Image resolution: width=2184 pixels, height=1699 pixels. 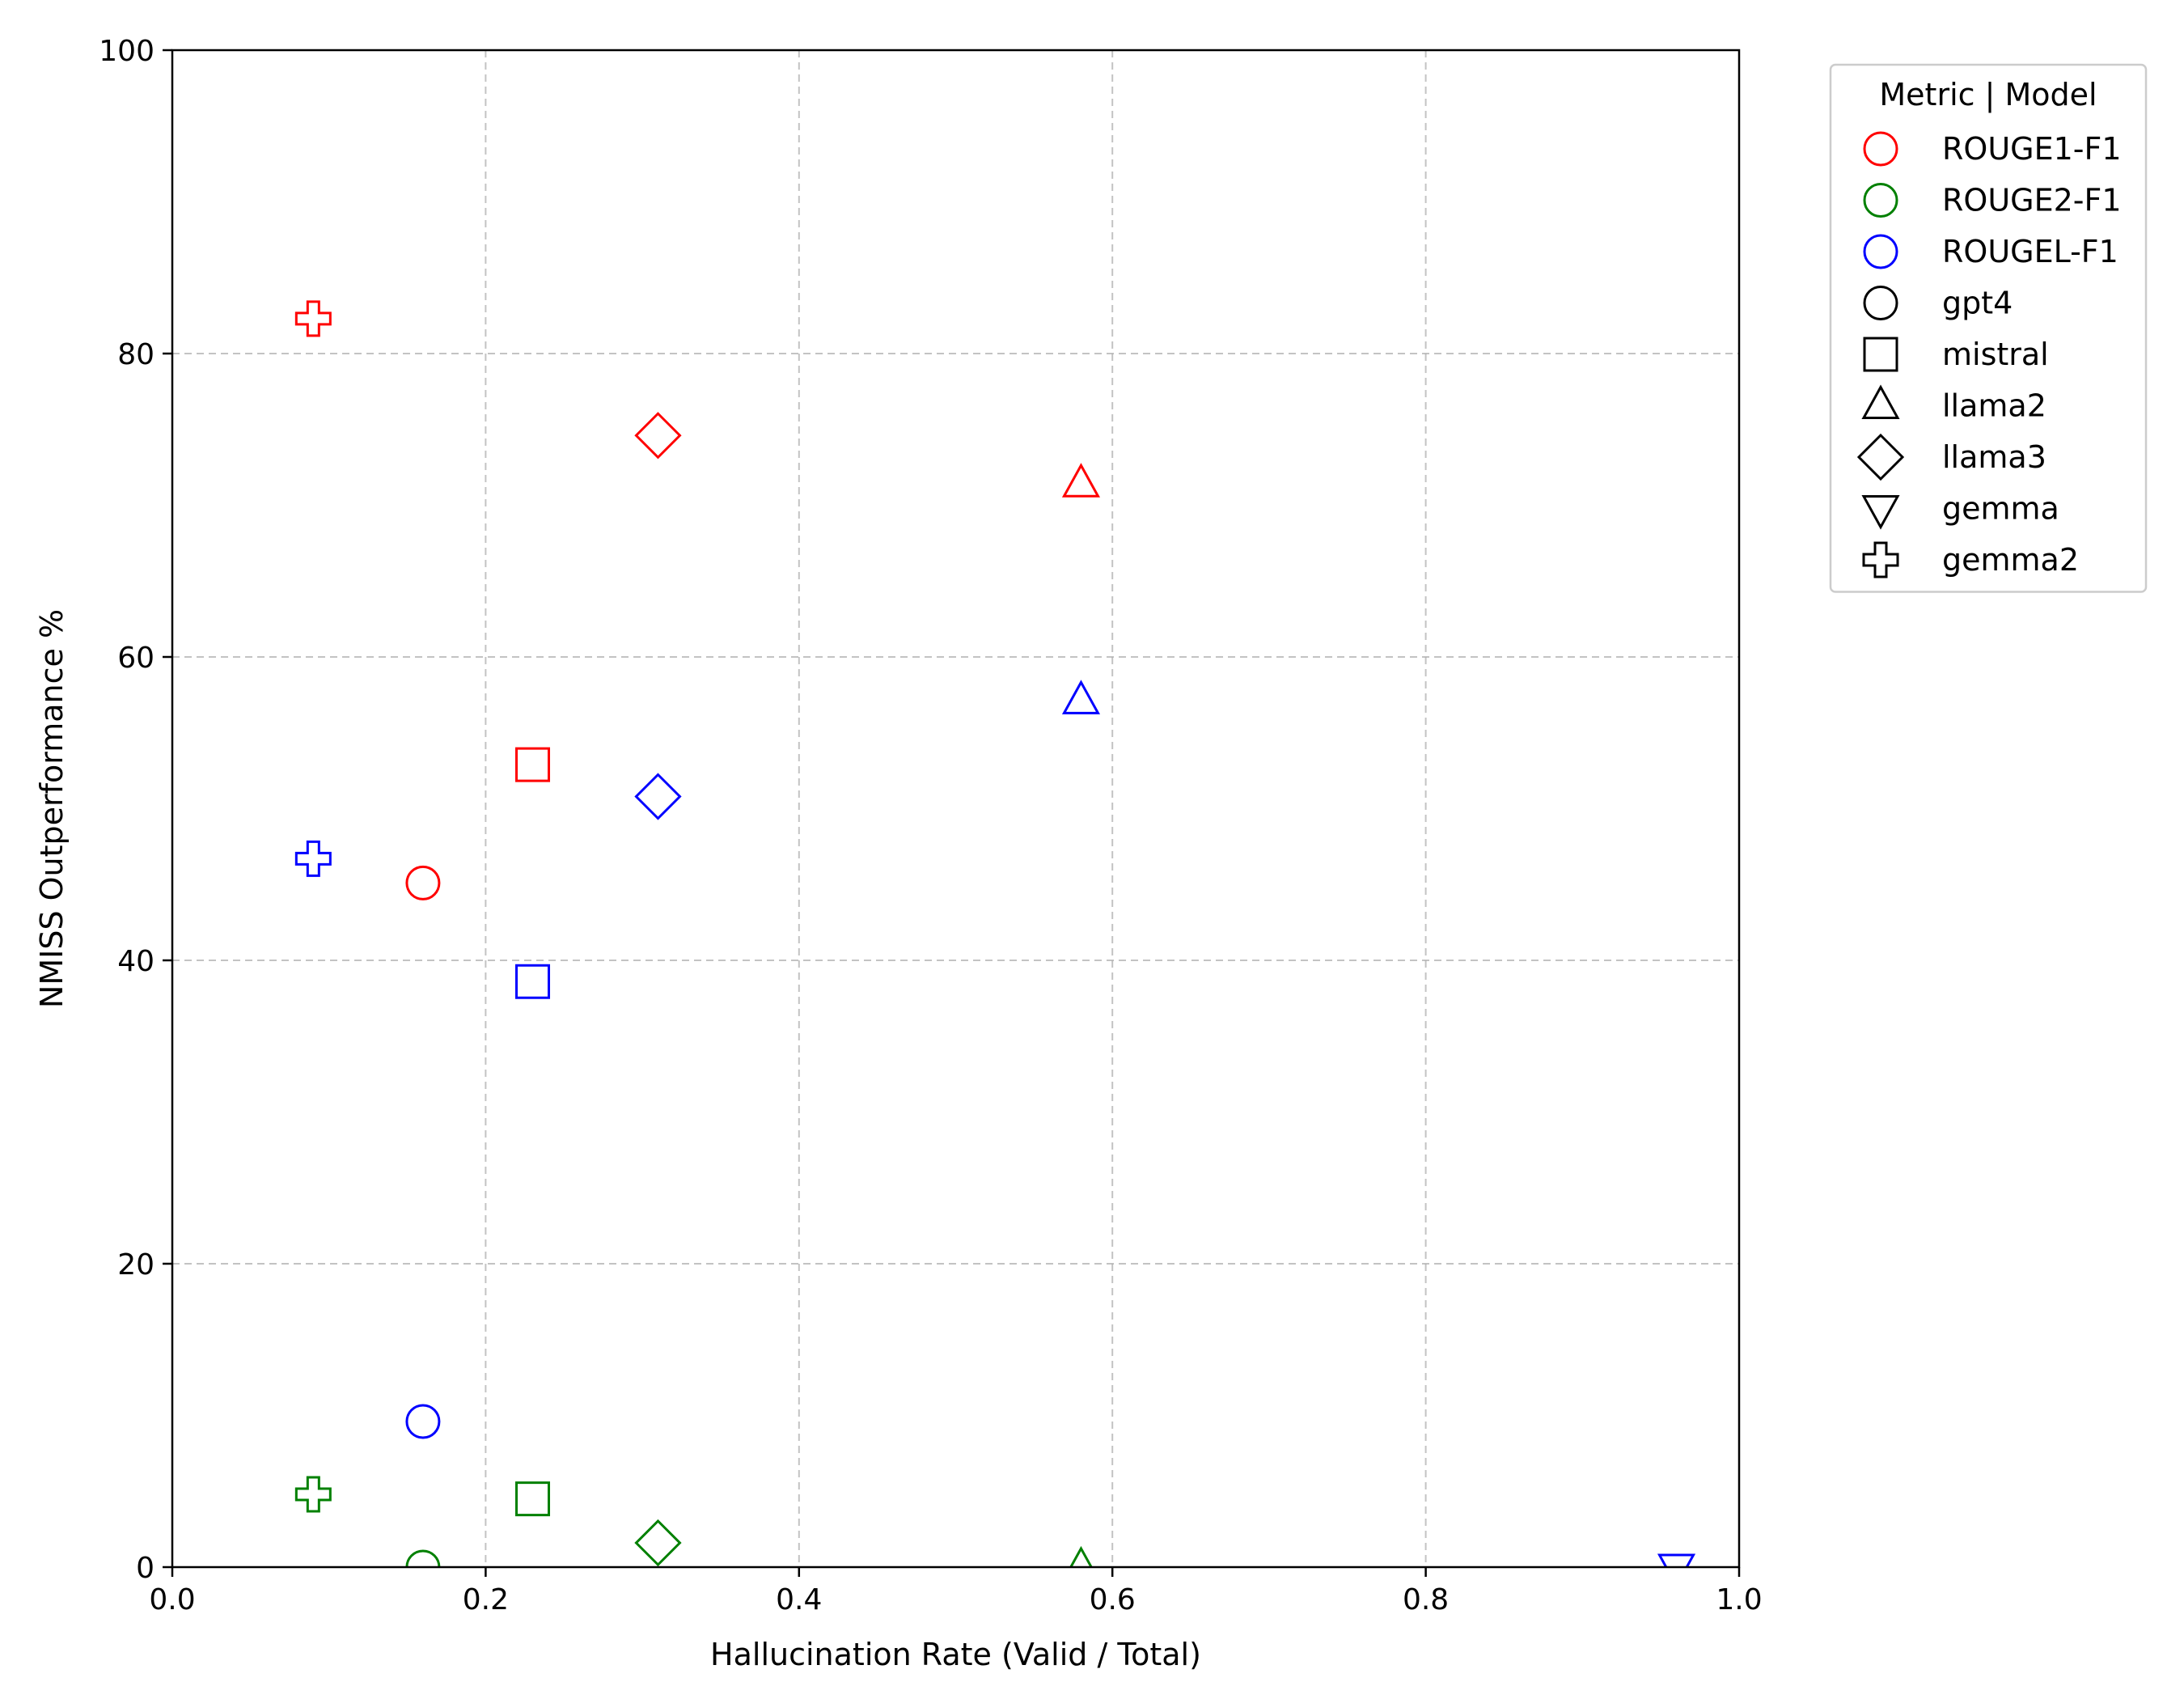 I want to click on x-tick-label: 0.0, so click(x=172, y=1599).